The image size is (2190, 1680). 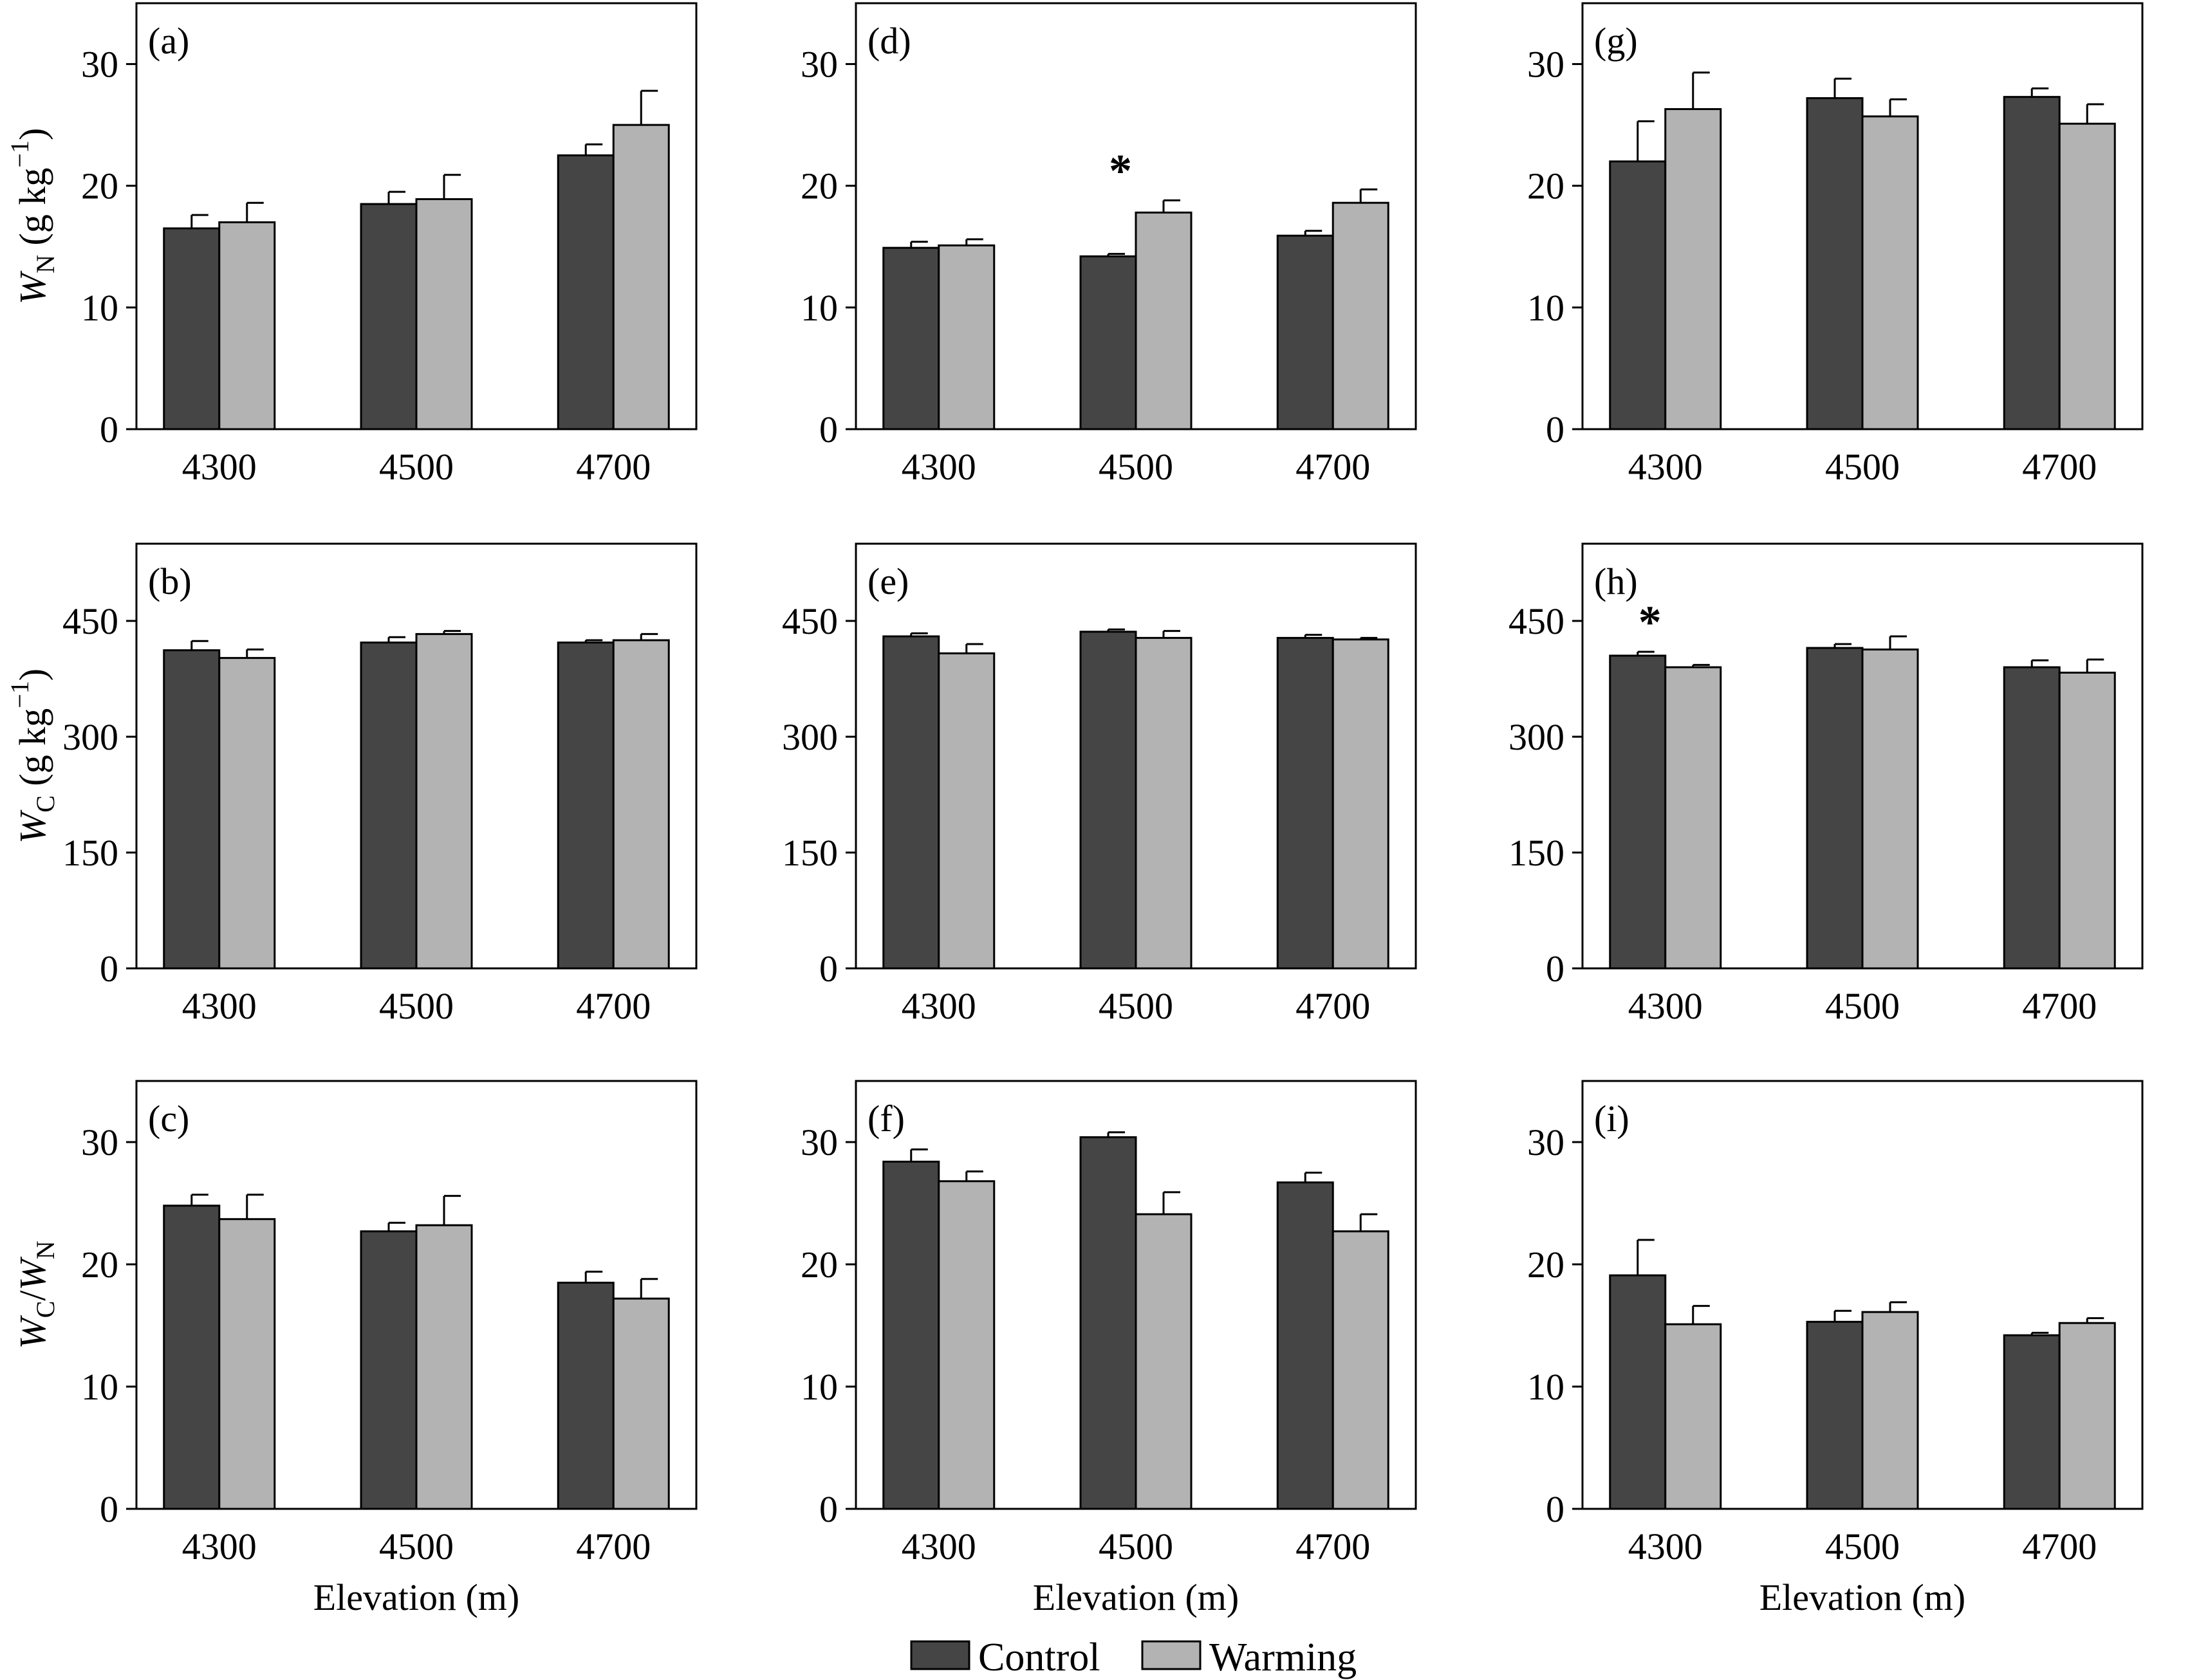 What do you see at coordinates (1835, 245) in the screenshot?
I see `panel-g: 0 10 20 30 (g) 4300 4500 4700` at bounding box center [1835, 245].